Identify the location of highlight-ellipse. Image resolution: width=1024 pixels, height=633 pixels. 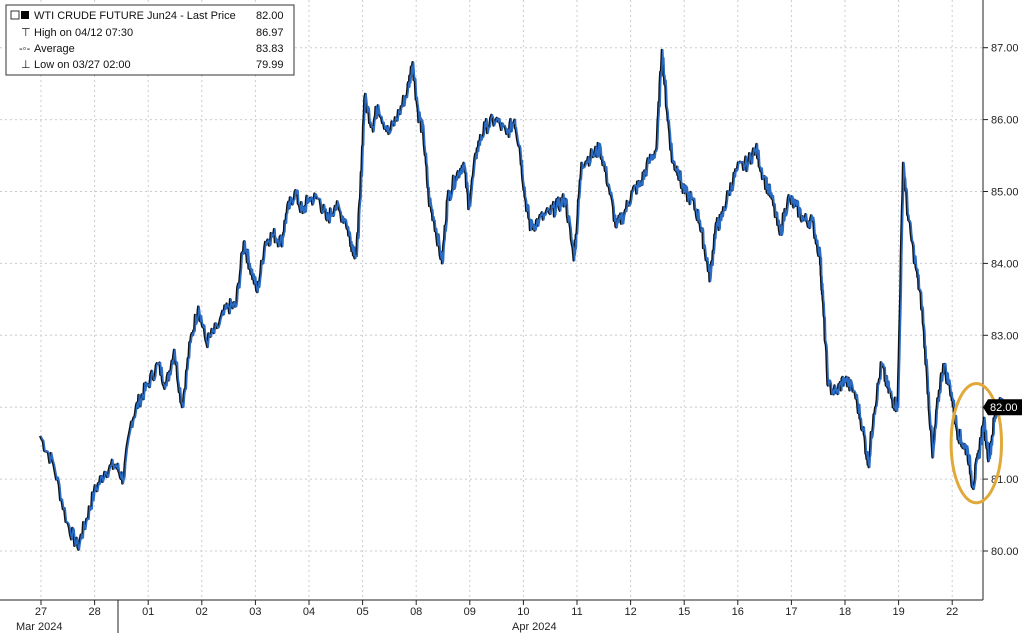
(976, 443).